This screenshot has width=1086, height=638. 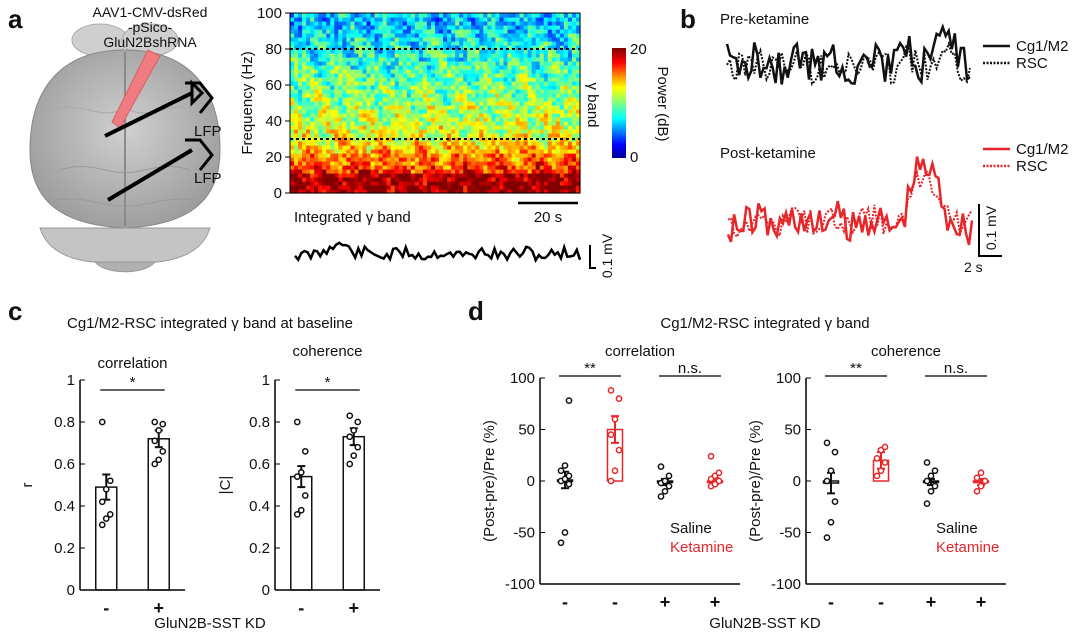 What do you see at coordinates (1042, 149) in the screenshot?
I see `legend-post-cg: Cg1/M2` at bounding box center [1042, 149].